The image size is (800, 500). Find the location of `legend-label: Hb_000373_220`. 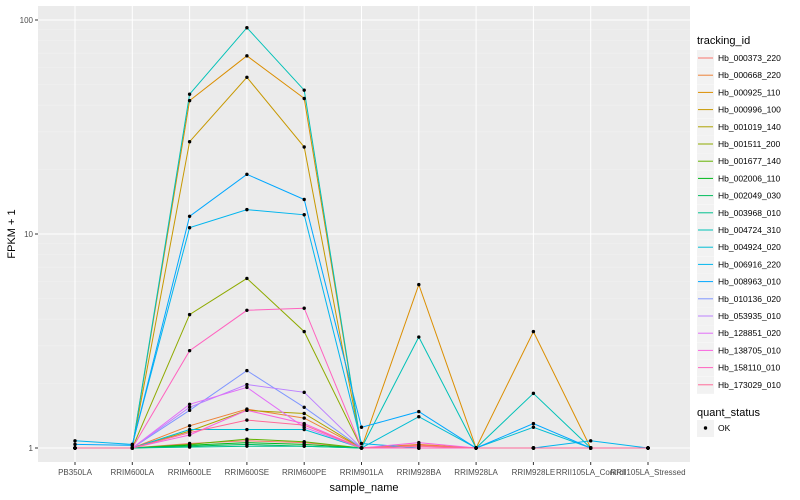

legend-label: Hb_000373_220 is located at coordinates (749, 58).